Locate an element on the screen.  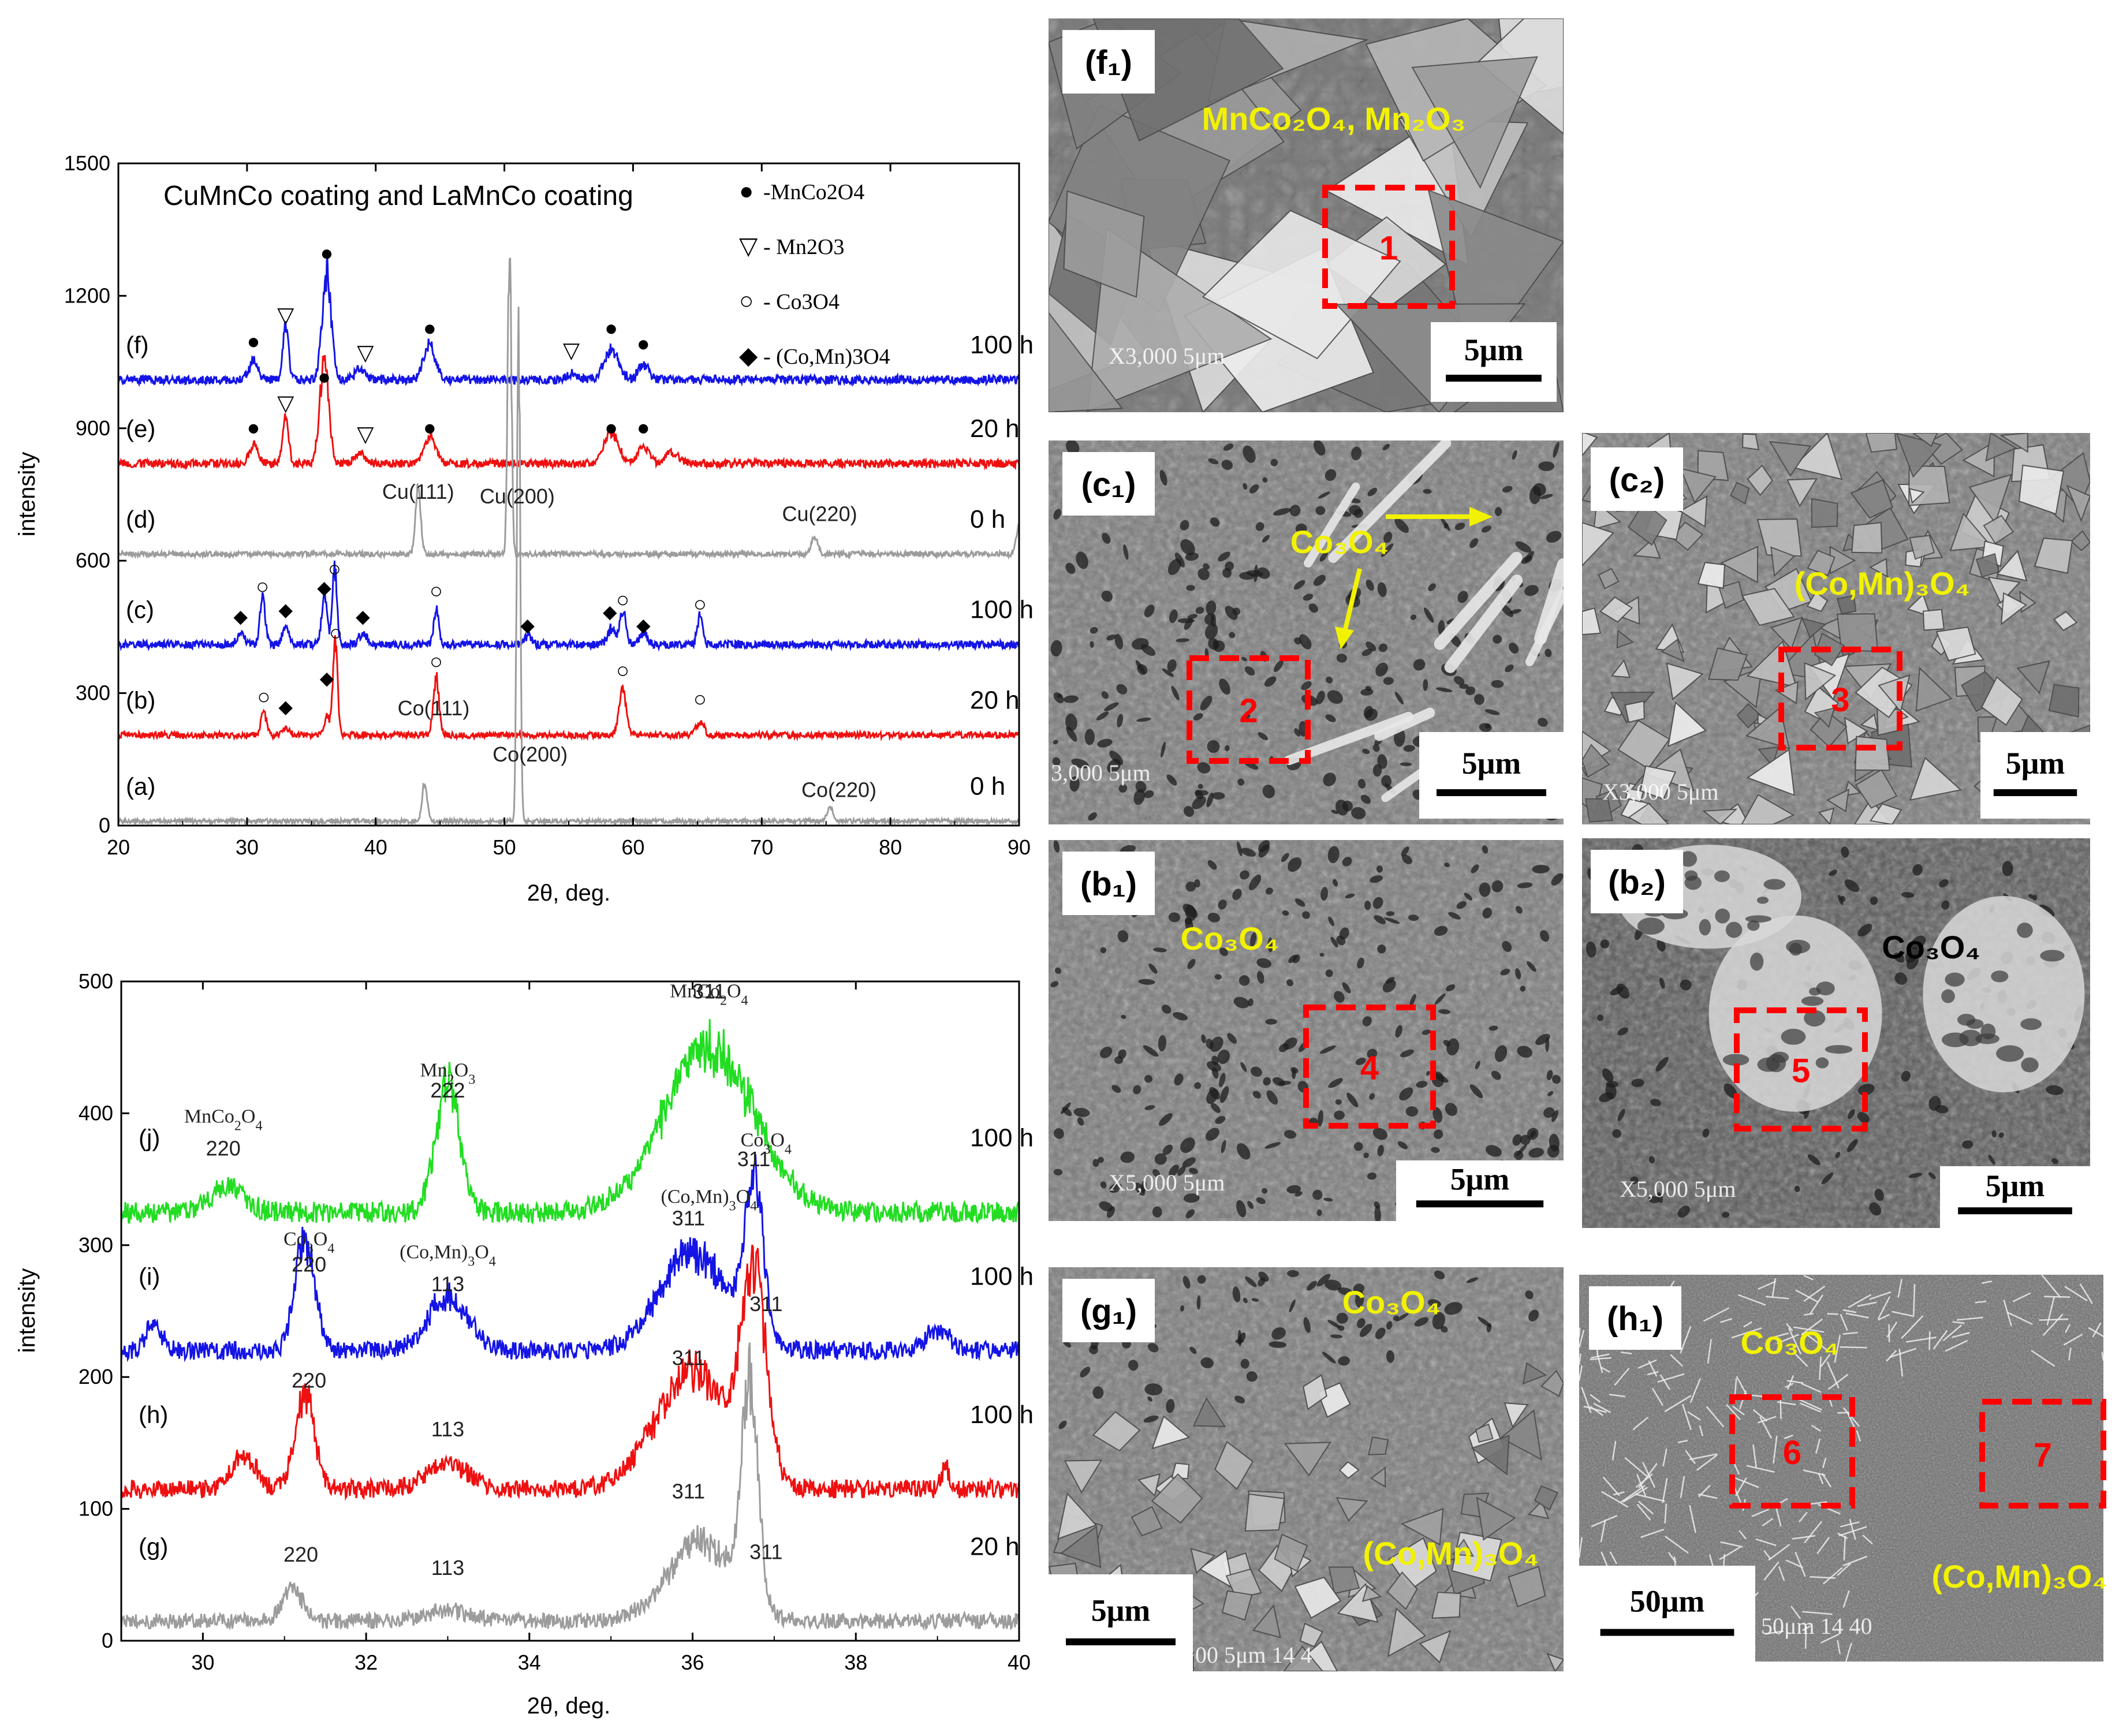
x-tick-label: 50 is located at coordinates (504, 847).